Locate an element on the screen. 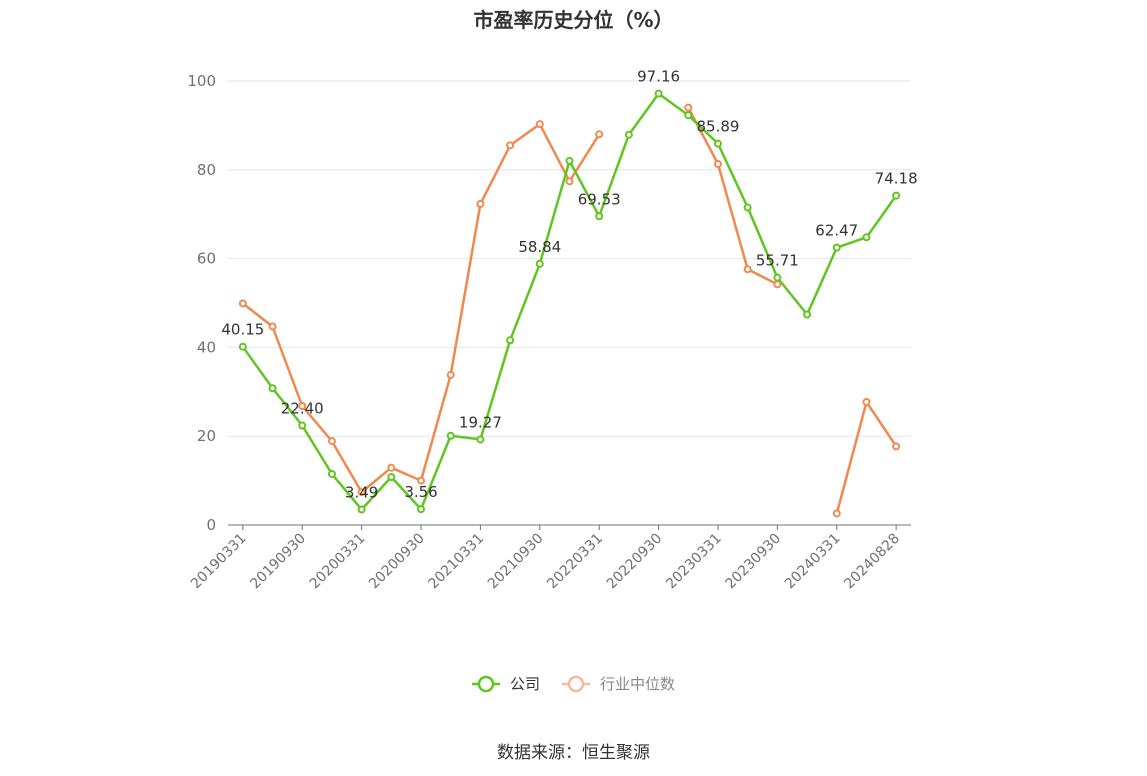 The image size is (1147, 776). data-label: 69.53 is located at coordinates (599, 199).